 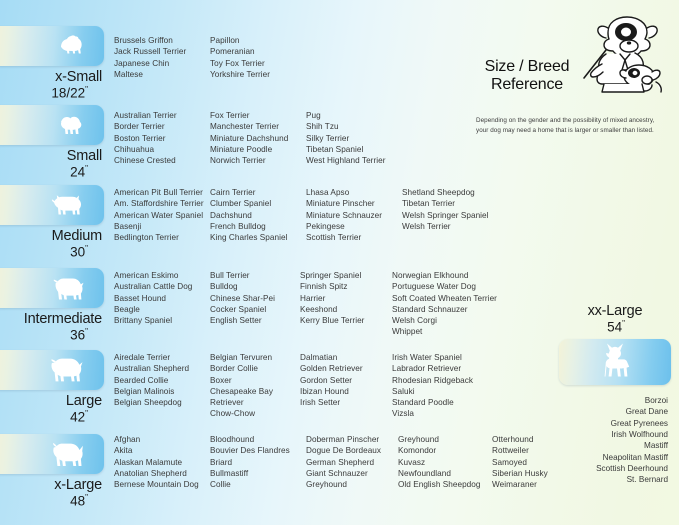 What do you see at coordinates (430, 275) in the screenshot?
I see `breed-item: Norwegian Elkhound` at bounding box center [430, 275].